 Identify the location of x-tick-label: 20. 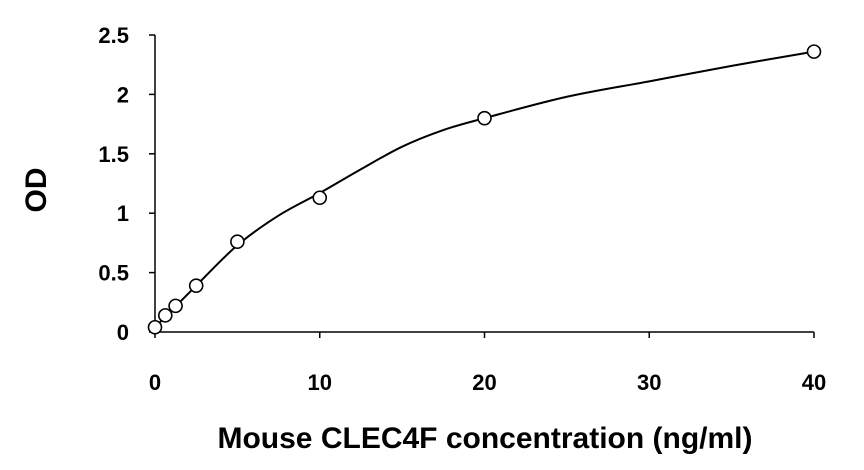
(484, 382).